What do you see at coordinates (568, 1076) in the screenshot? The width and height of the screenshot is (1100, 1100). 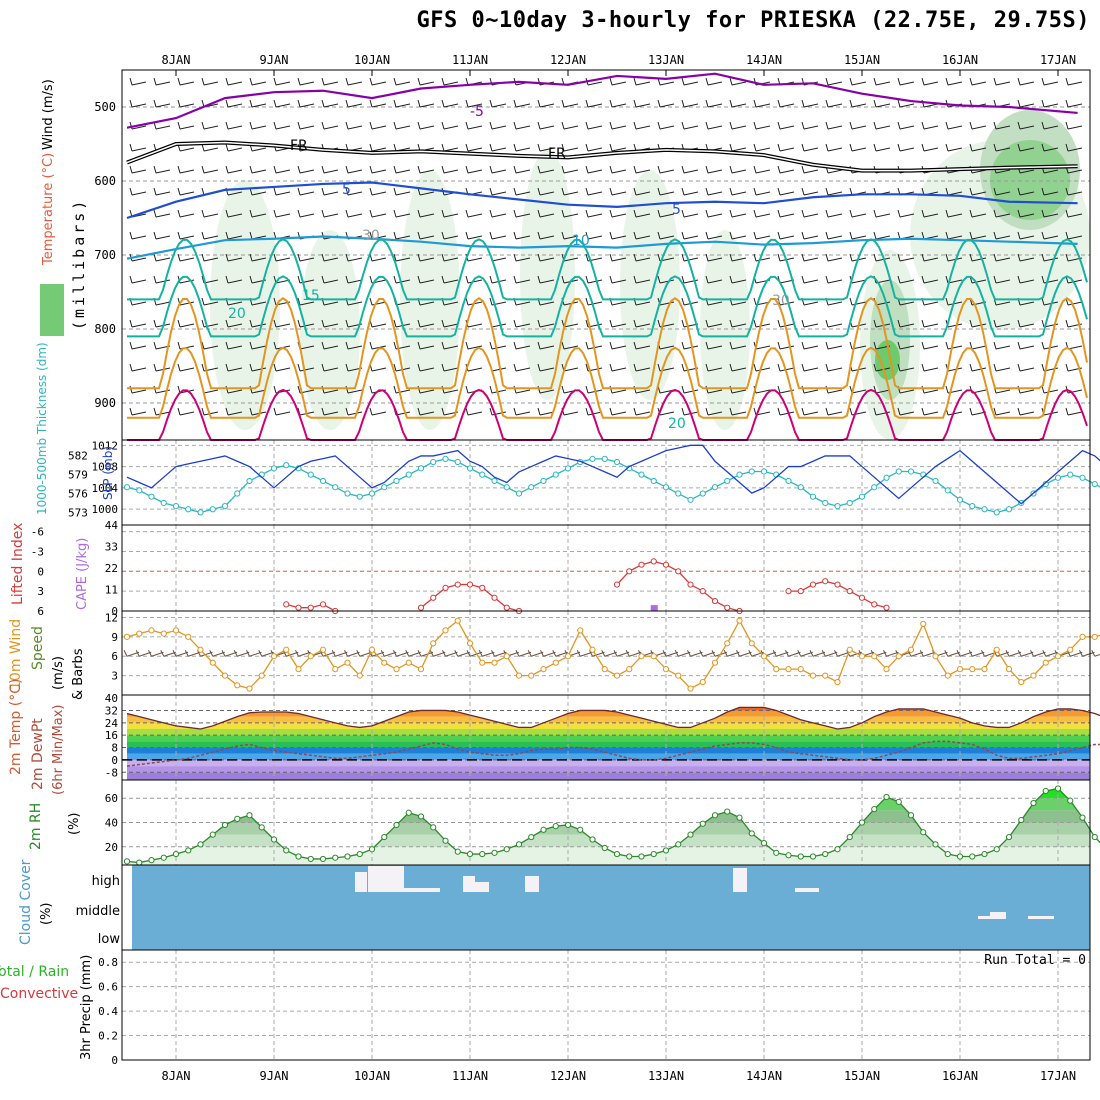 I see `x-tick-bottom: 12JAN` at bounding box center [568, 1076].